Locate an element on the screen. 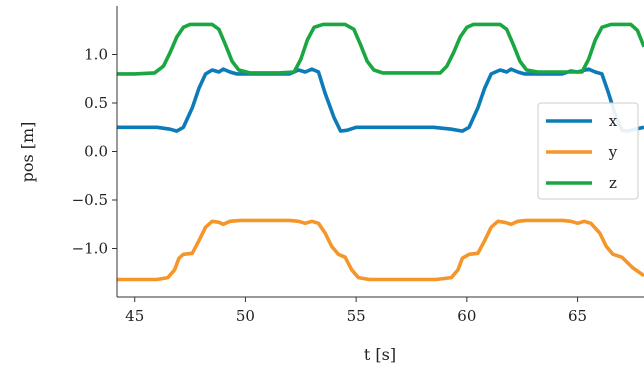 The width and height of the screenshot is (644, 374). legend: xyz is located at coordinates (588, 151).